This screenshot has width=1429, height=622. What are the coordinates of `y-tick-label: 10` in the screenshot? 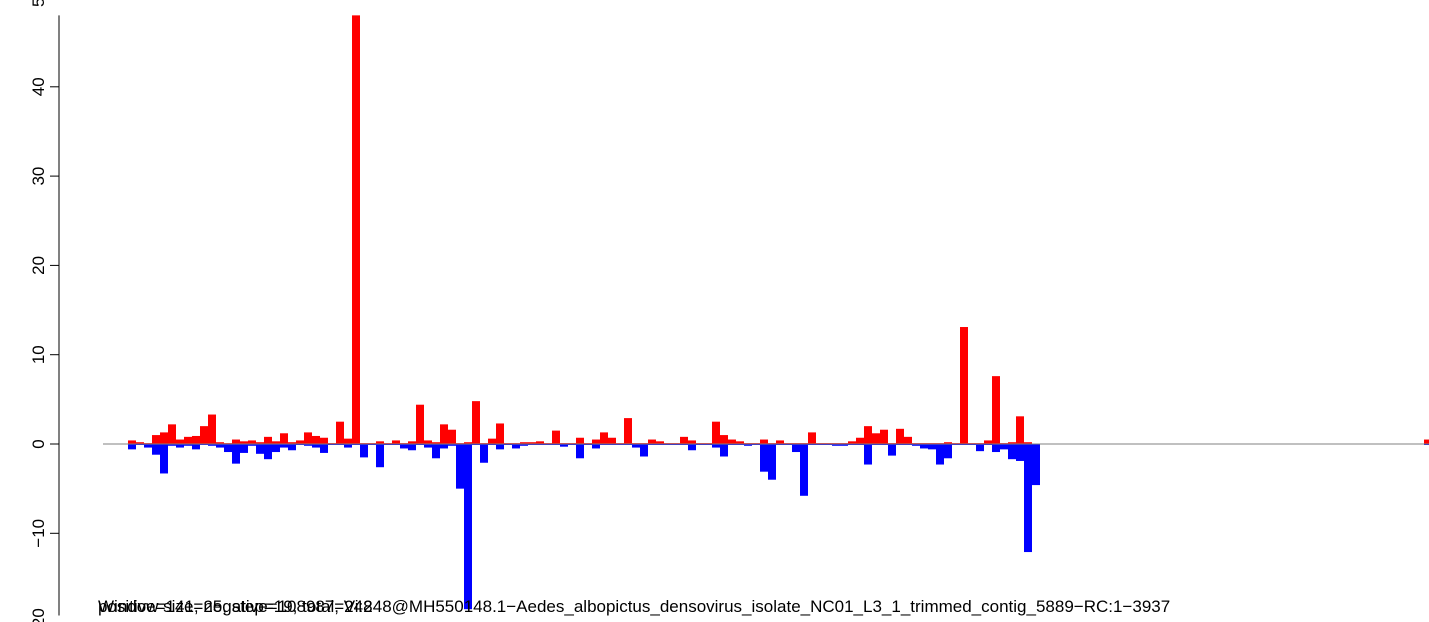 It's located at (38, 354).